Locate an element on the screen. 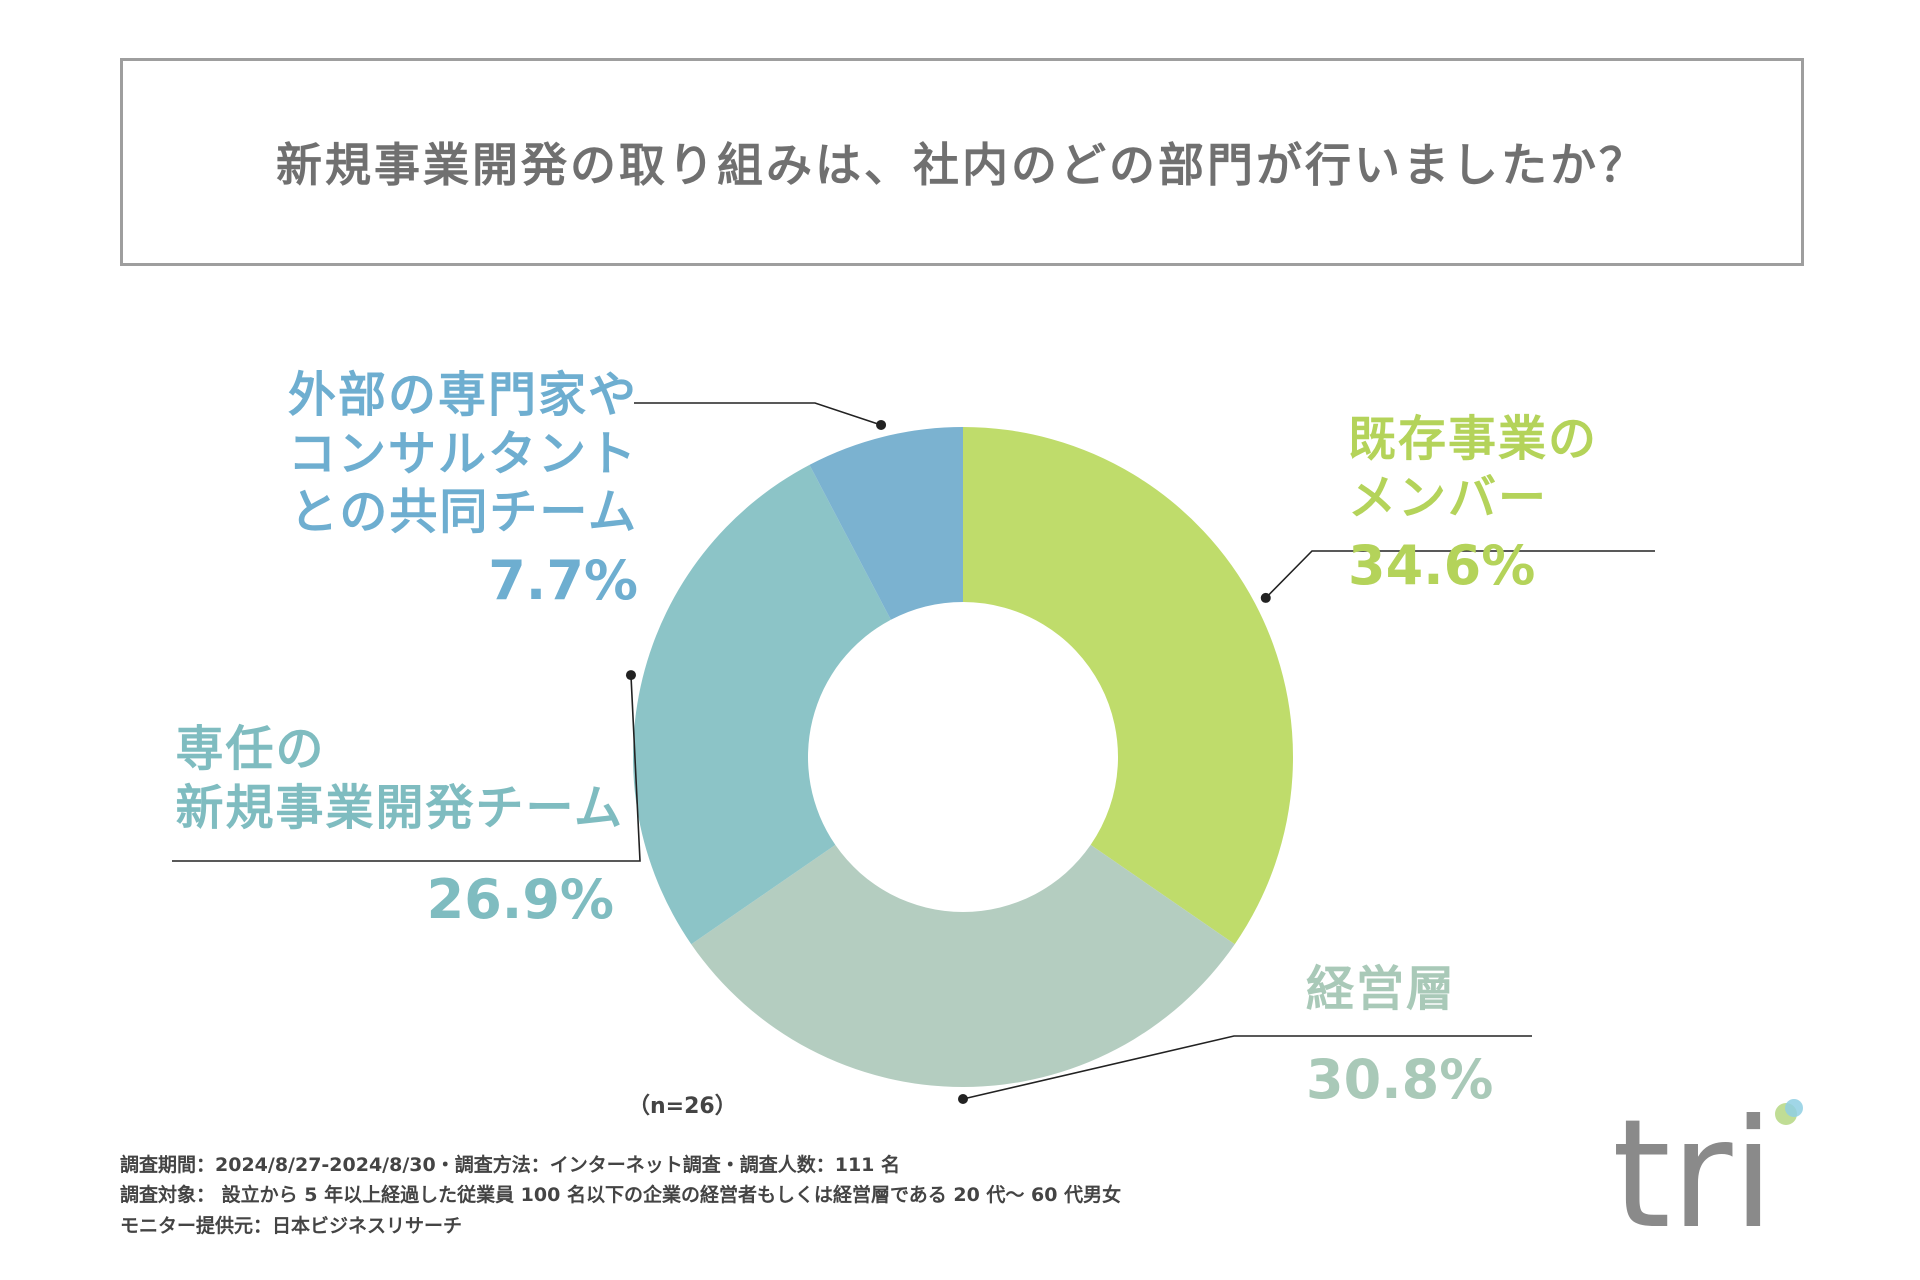  sample-size: （n=26） is located at coordinates (682, 1106).